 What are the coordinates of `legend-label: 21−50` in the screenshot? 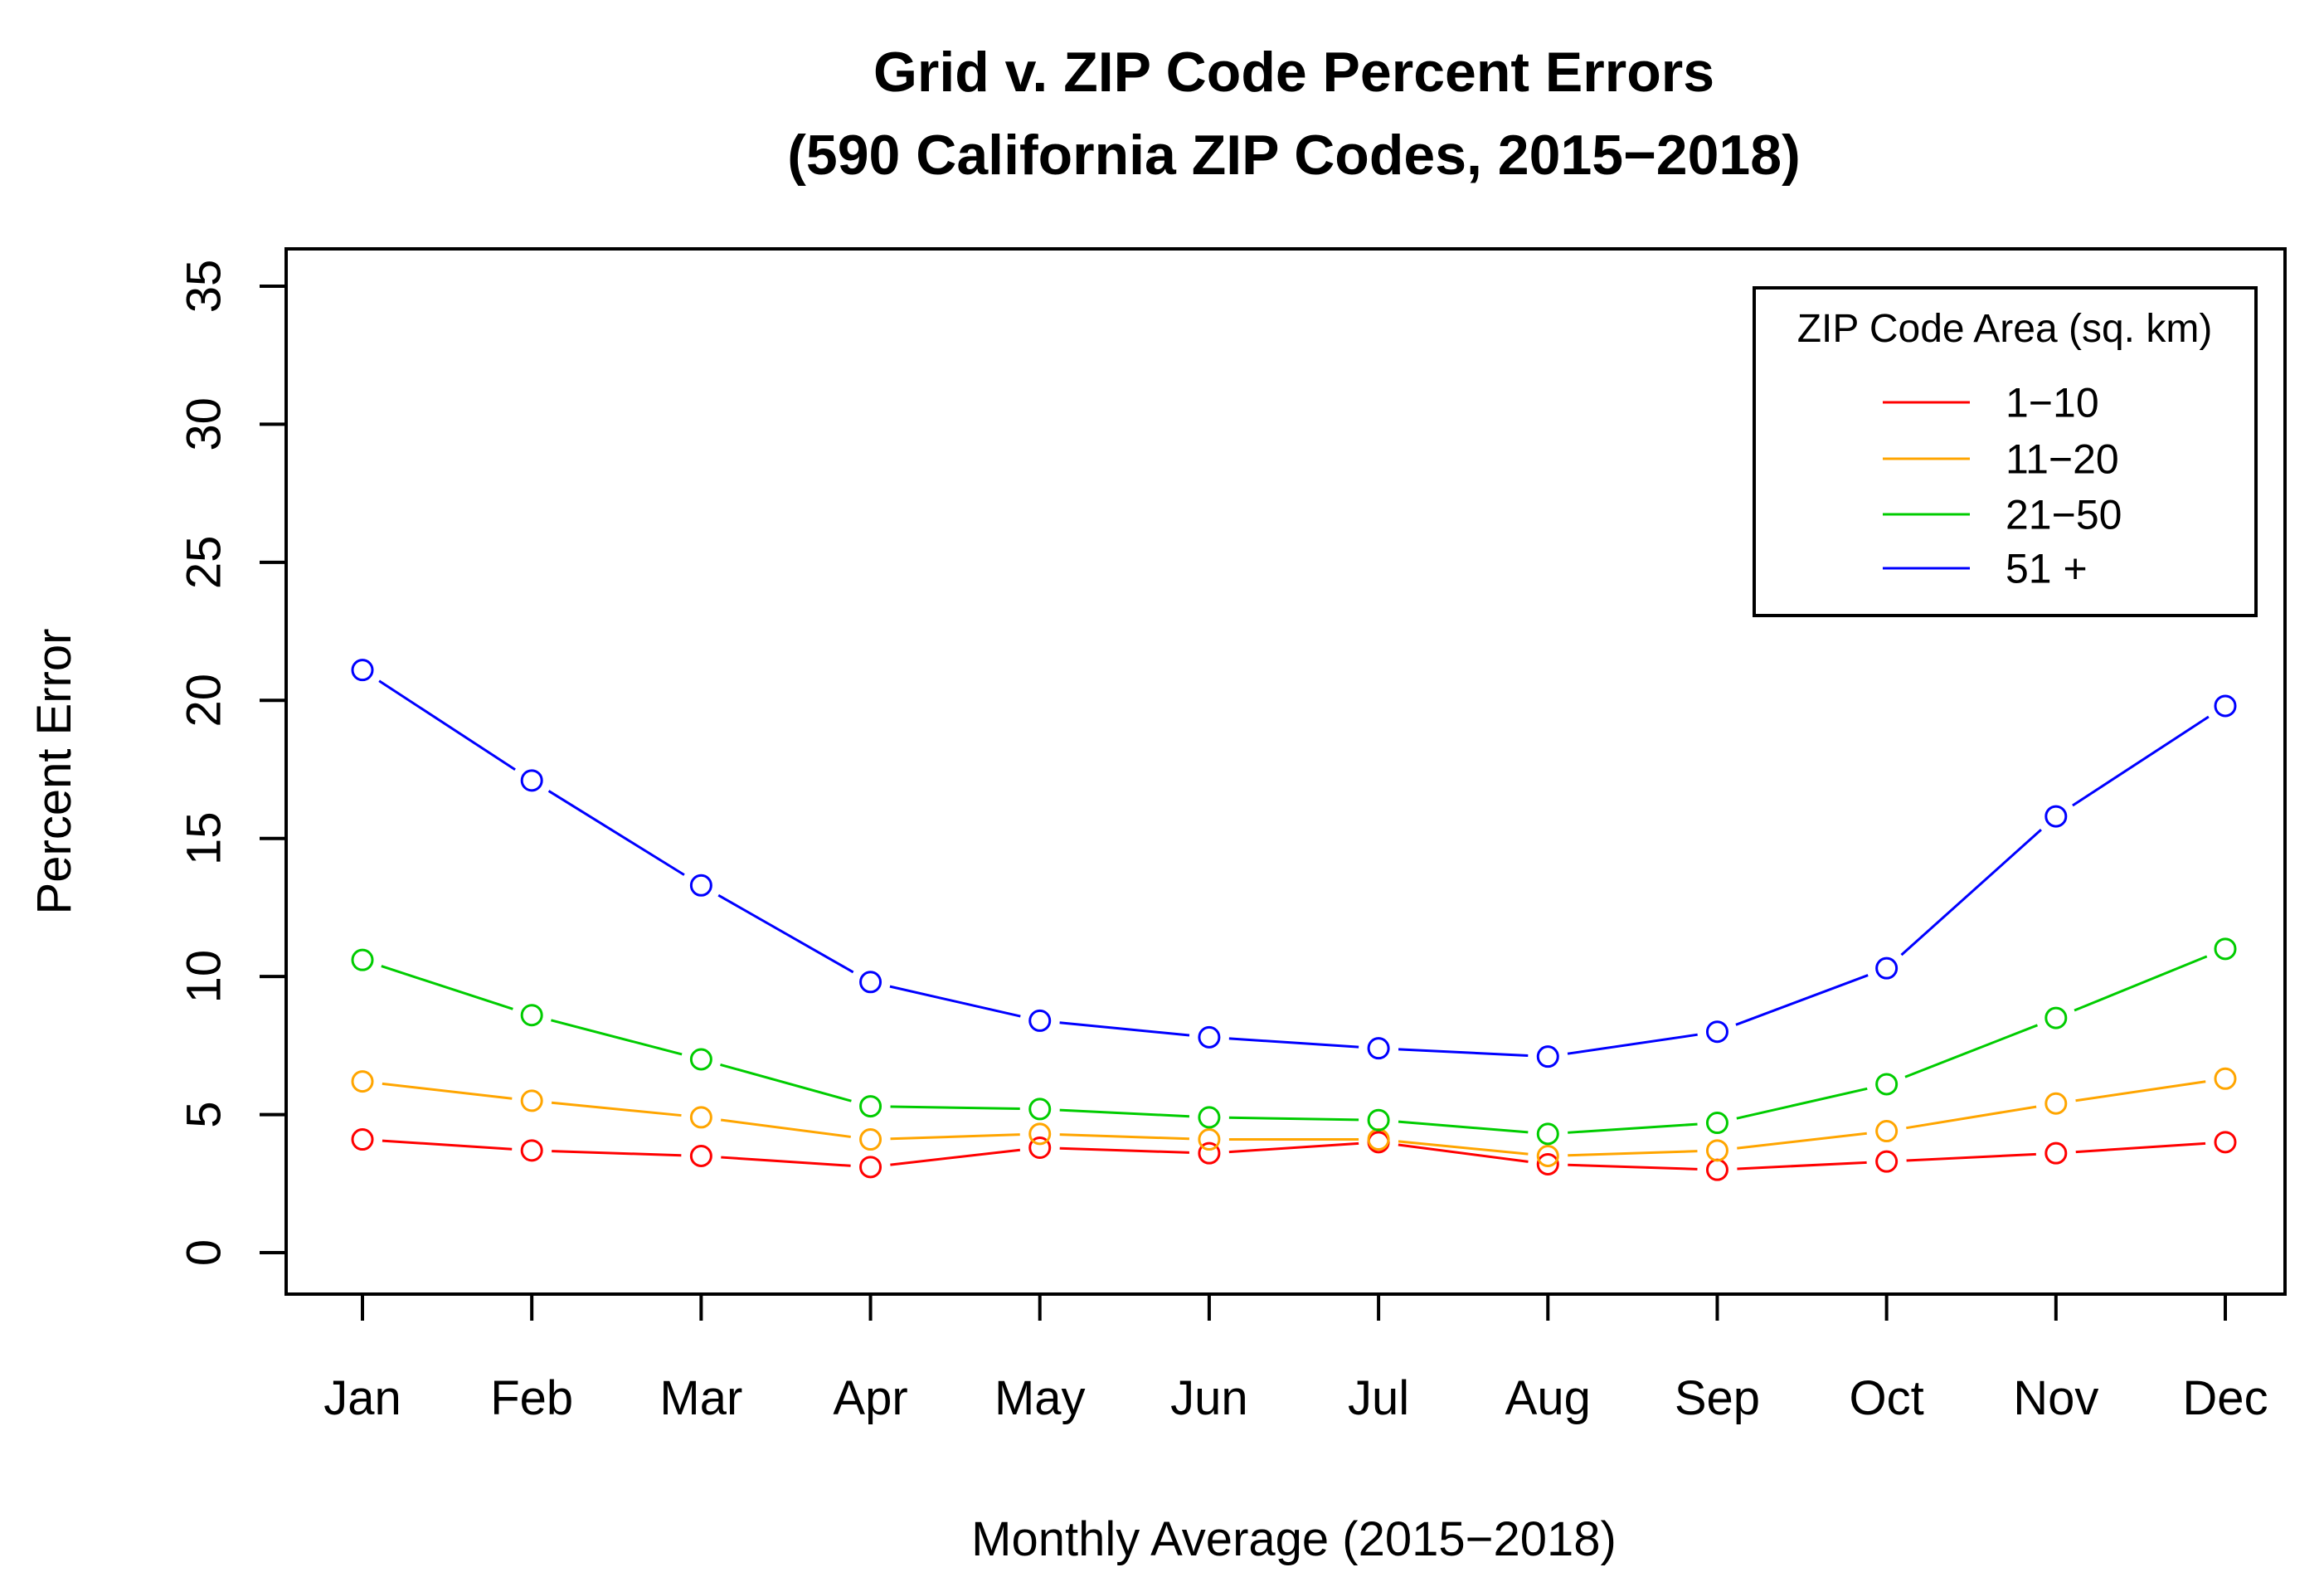 It's located at (2064, 515).